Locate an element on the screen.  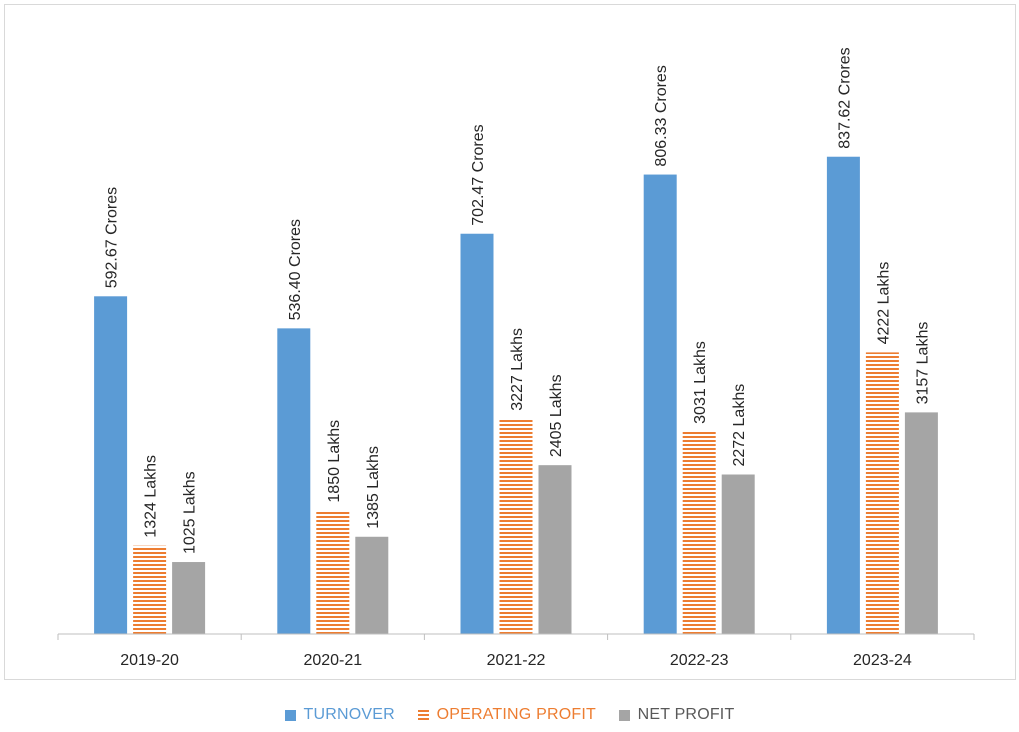
x-axis-category-labels: 2019-20 2020-21 2021-22 2022-23 2023-24 is located at coordinates (516, 660).